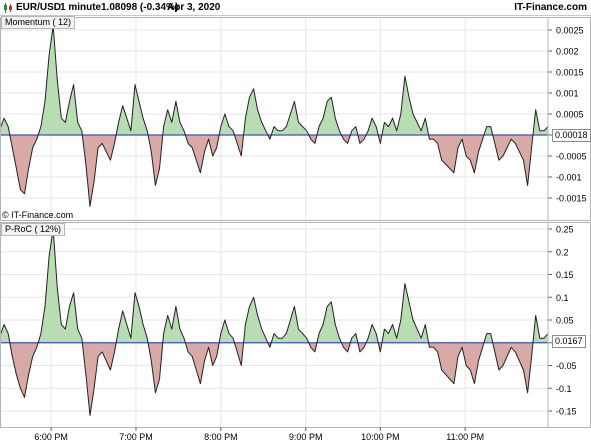  I want to click on price-change-label: 1.08098 (-0.34%), so click(140, 7).